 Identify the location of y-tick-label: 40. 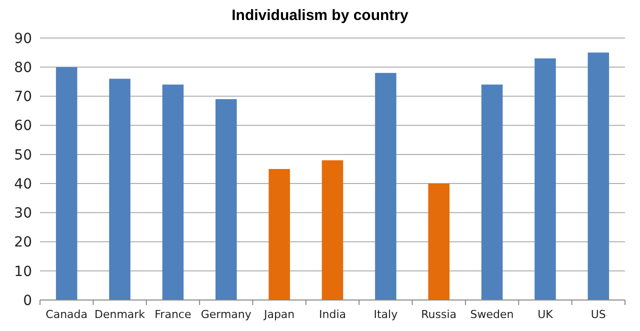
(23, 184).